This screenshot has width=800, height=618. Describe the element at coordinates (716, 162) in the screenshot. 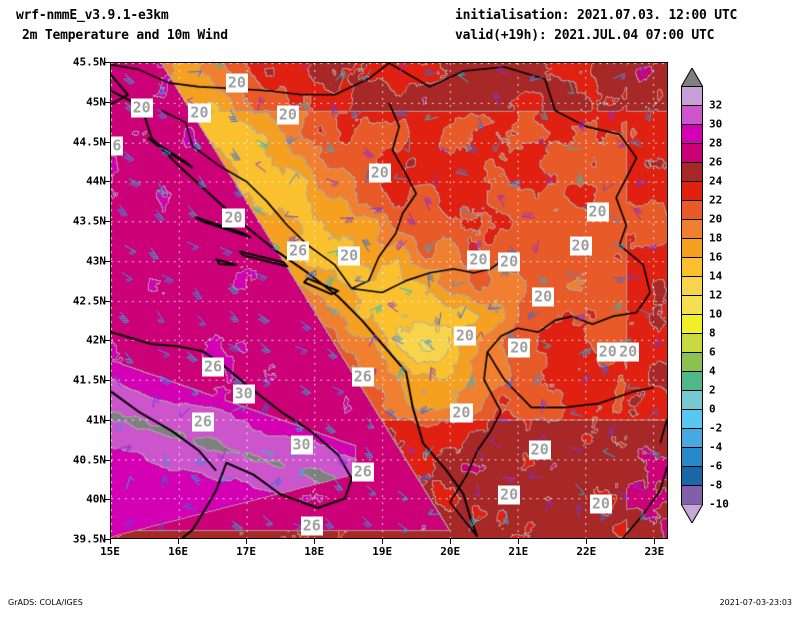

I see `colorbar-tick: 26` at that location.